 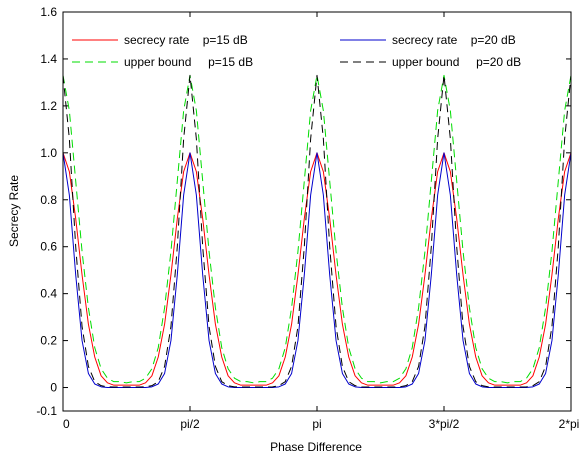 What do you see at coordinates (48, 341) in the screenshot?
I see `y-tick-label: 0.2` at bounding box center [48, 341].